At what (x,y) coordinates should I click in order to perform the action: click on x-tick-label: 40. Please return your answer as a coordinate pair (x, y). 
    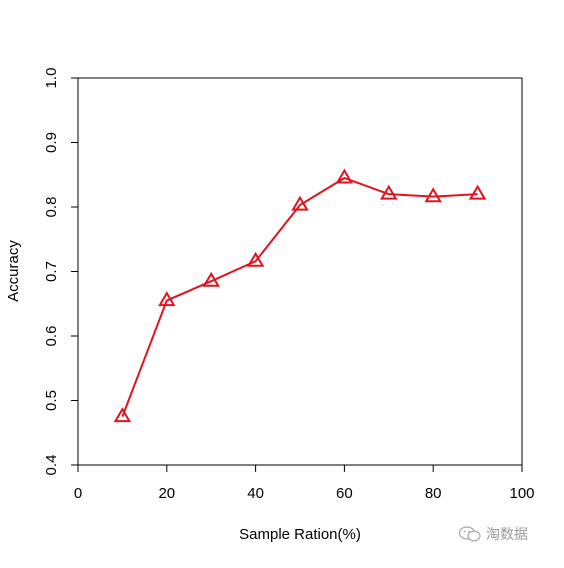
    Looking at the image, I should click on (255, 493).